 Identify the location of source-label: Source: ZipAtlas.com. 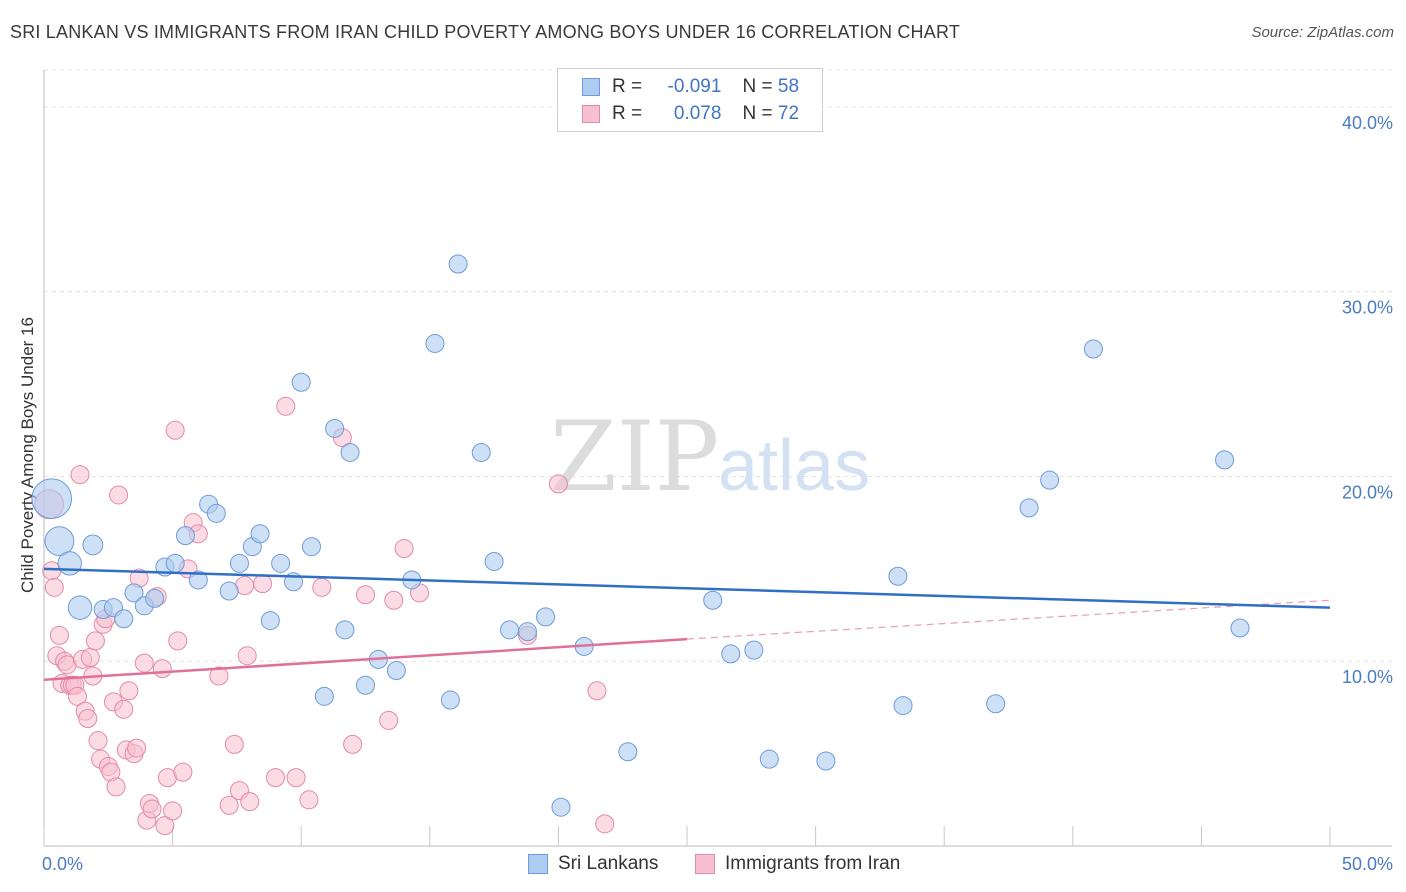
(1322, 32).